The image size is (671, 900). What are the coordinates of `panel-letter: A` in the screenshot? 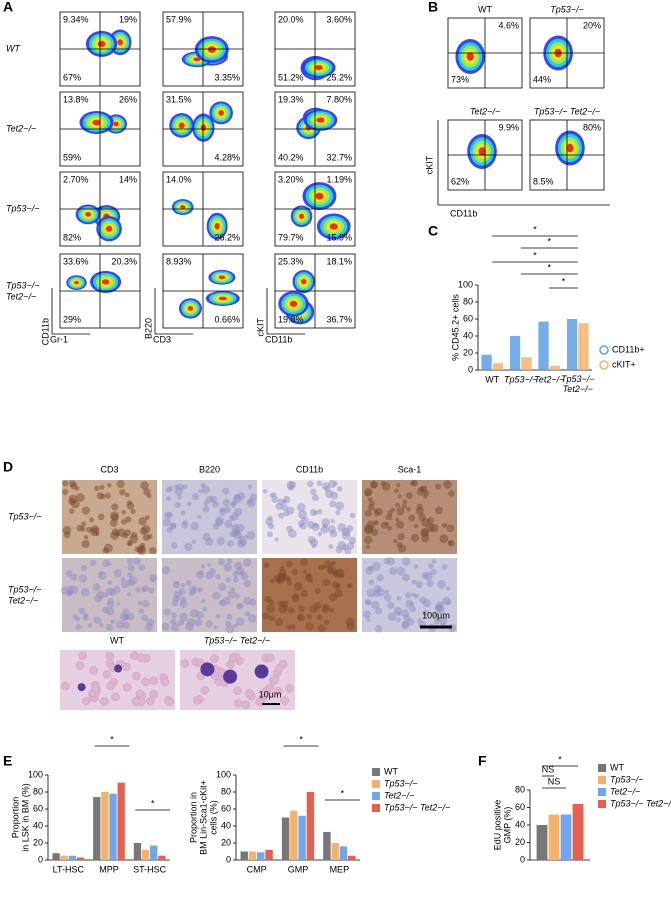 It's located at (8, 7).